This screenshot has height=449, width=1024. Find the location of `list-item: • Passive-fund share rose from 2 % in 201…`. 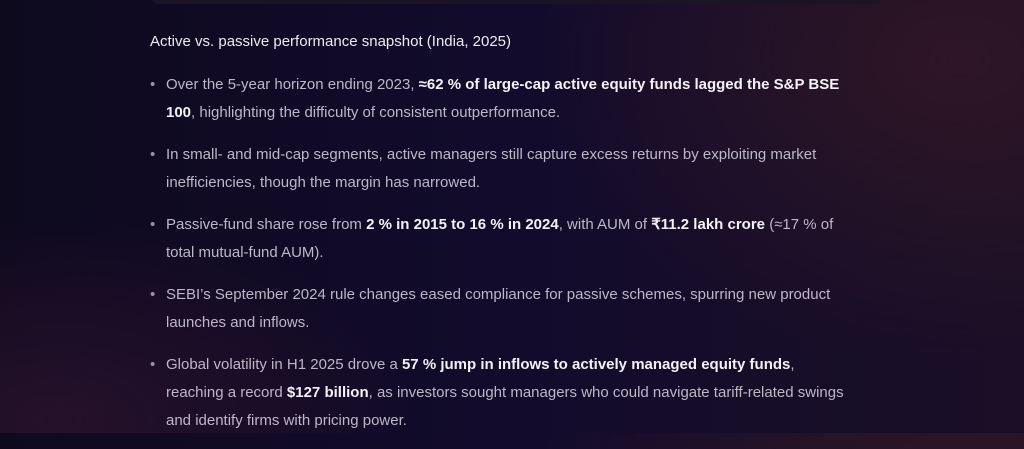

list-item: • Passive-fund share rose from 2 % in 201… is located at coordinates (500, 239).